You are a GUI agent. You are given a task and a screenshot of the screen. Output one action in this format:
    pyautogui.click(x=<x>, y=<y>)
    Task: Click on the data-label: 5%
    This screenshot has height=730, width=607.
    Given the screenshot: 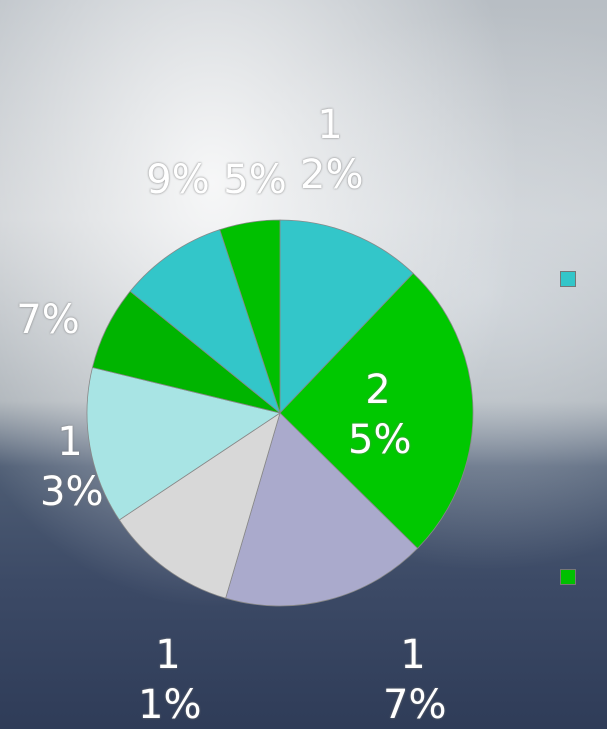 What is the action you would take?
    pyautogui.click(x=255, y=180)
    